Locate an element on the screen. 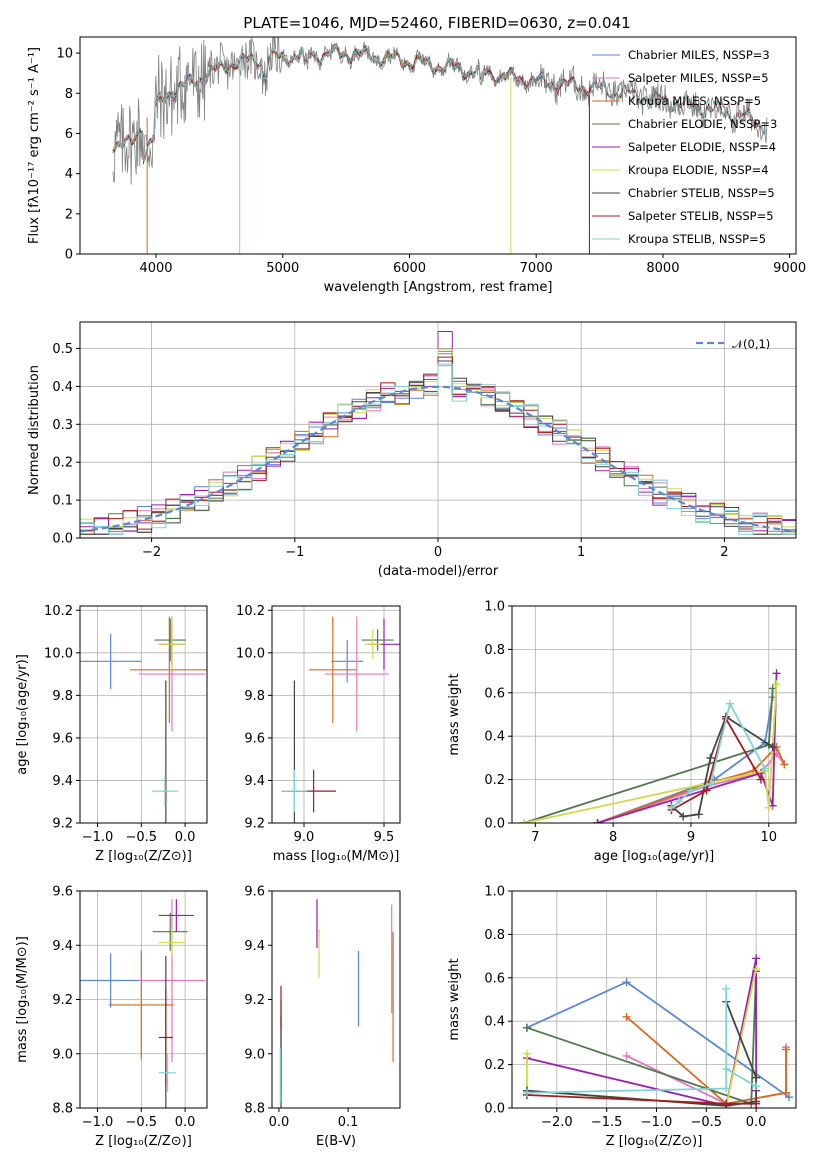 The width and height of the screenshot is (819, 1170). y-axis-label: age [log₁₀(age/yr)] is located at coordinates (22, 714).